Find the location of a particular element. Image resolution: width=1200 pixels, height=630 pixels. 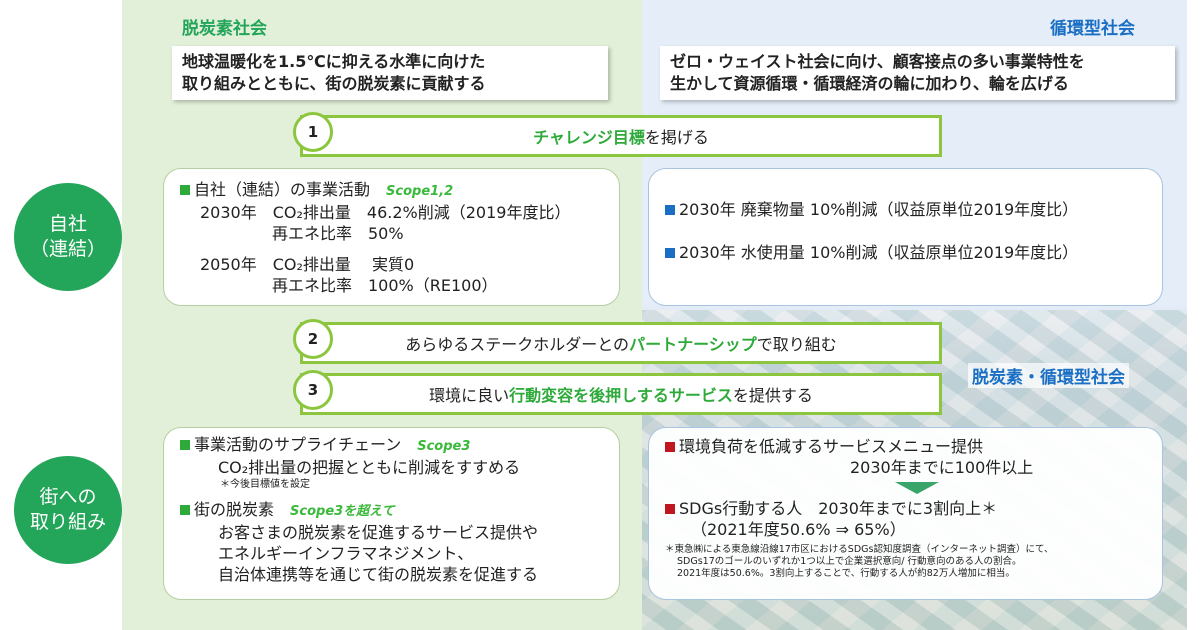

down-arrow-icon is located at coordinates (917, 488).